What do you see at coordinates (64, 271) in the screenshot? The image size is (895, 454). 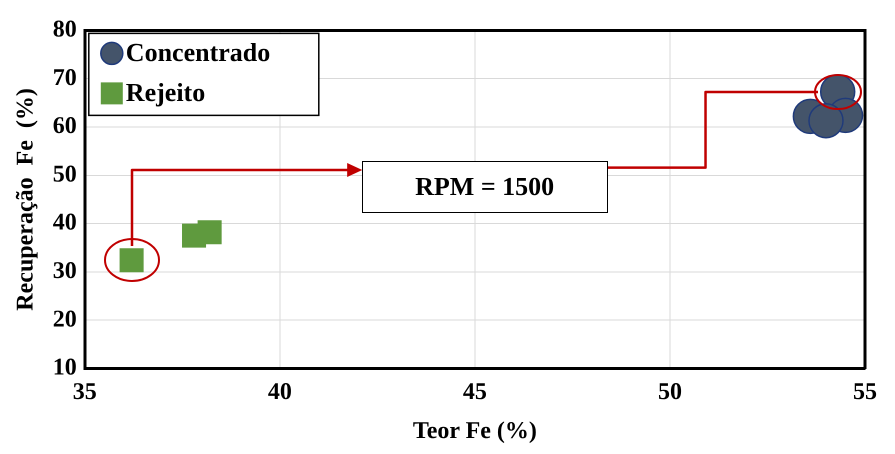 I see `y-tick-label: 30` at bounding box center [64, 271].